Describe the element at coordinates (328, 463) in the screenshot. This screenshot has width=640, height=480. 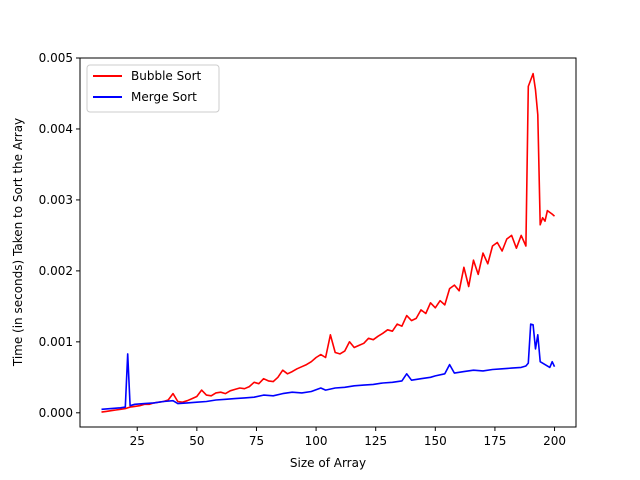
I see `x-axis-title: Size of Array` at that location.